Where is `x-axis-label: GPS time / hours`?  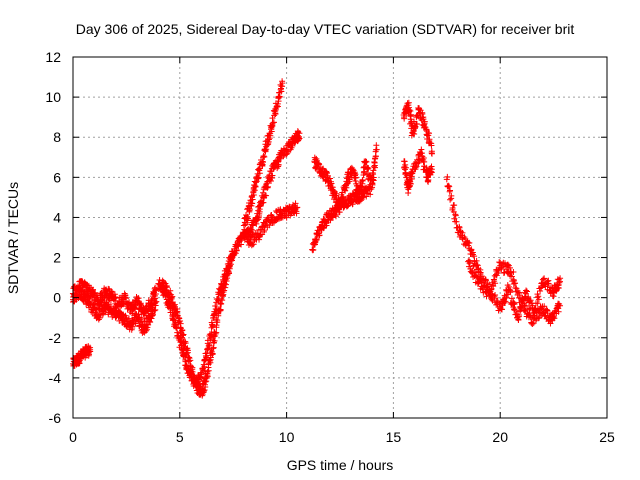 x-axis-label: GPS time / hours is located at coordinates (340, 465).